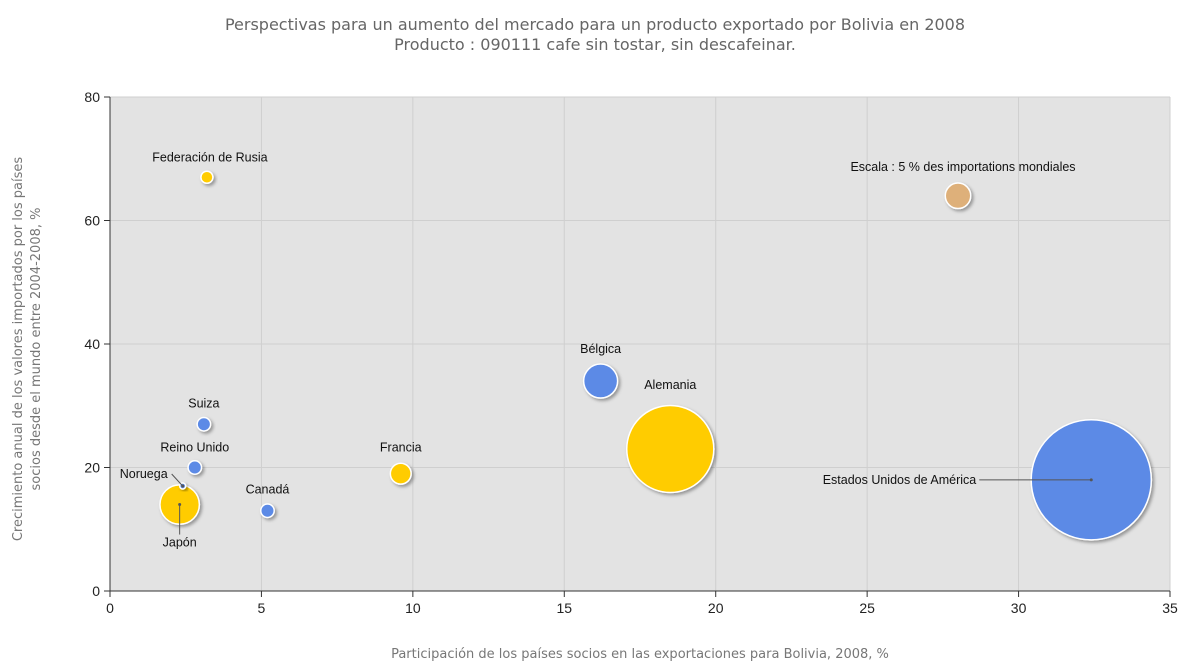 This screenshot has height=661, width=1181. I want to click on bubble-b-lgica, so click(600, 381).